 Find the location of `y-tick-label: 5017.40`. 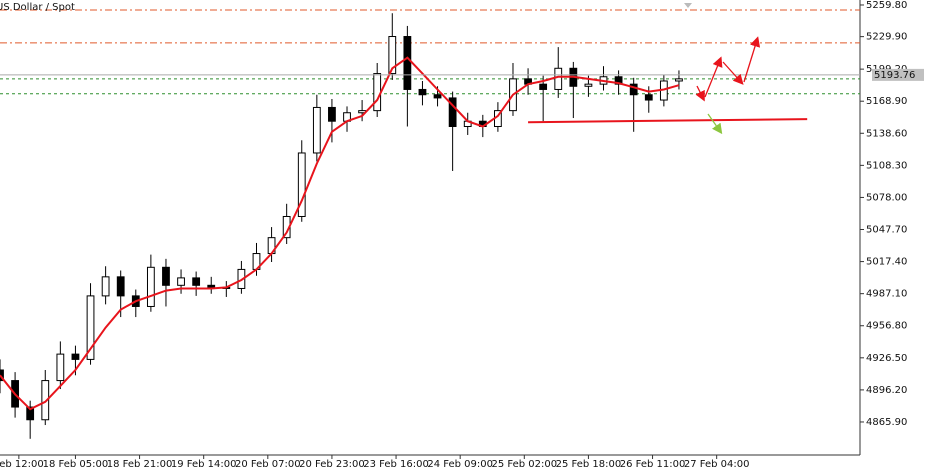

y-tick-label: 5017.40 is located at coordinates (886, 262).